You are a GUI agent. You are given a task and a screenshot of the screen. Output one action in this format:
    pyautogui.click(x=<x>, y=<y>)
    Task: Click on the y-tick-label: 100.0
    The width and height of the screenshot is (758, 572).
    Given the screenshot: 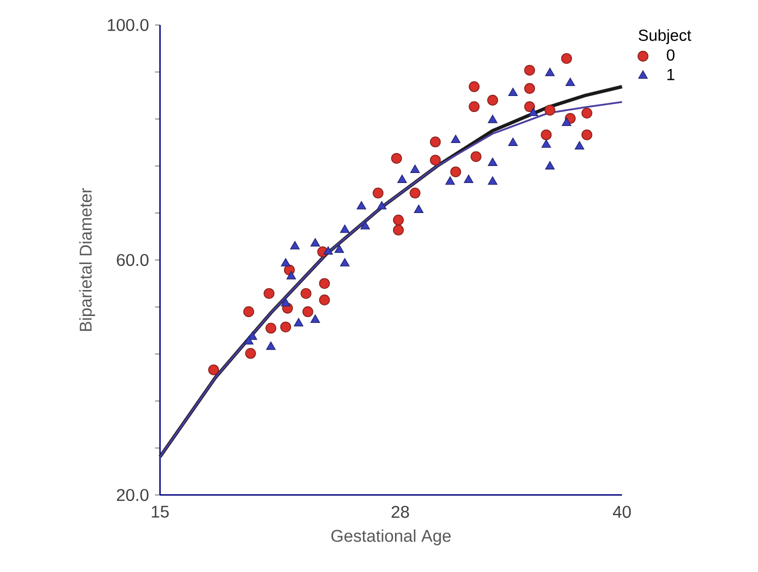 What is the action you would take?
    pyautogui.click(x=128, y=25)
    